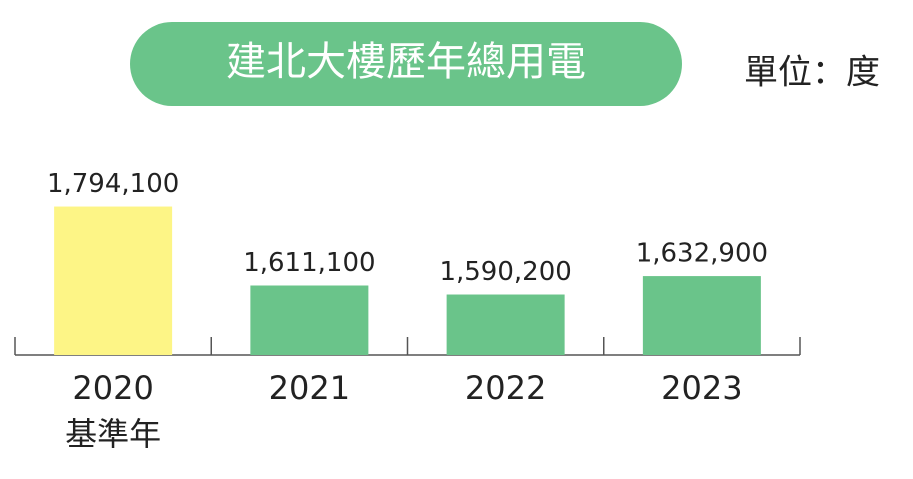 This screenshot has width=913, height=479. Describe the element at coordinates (505, 272) in the screenshot. I see `value-label: 1,590,200` at that location.